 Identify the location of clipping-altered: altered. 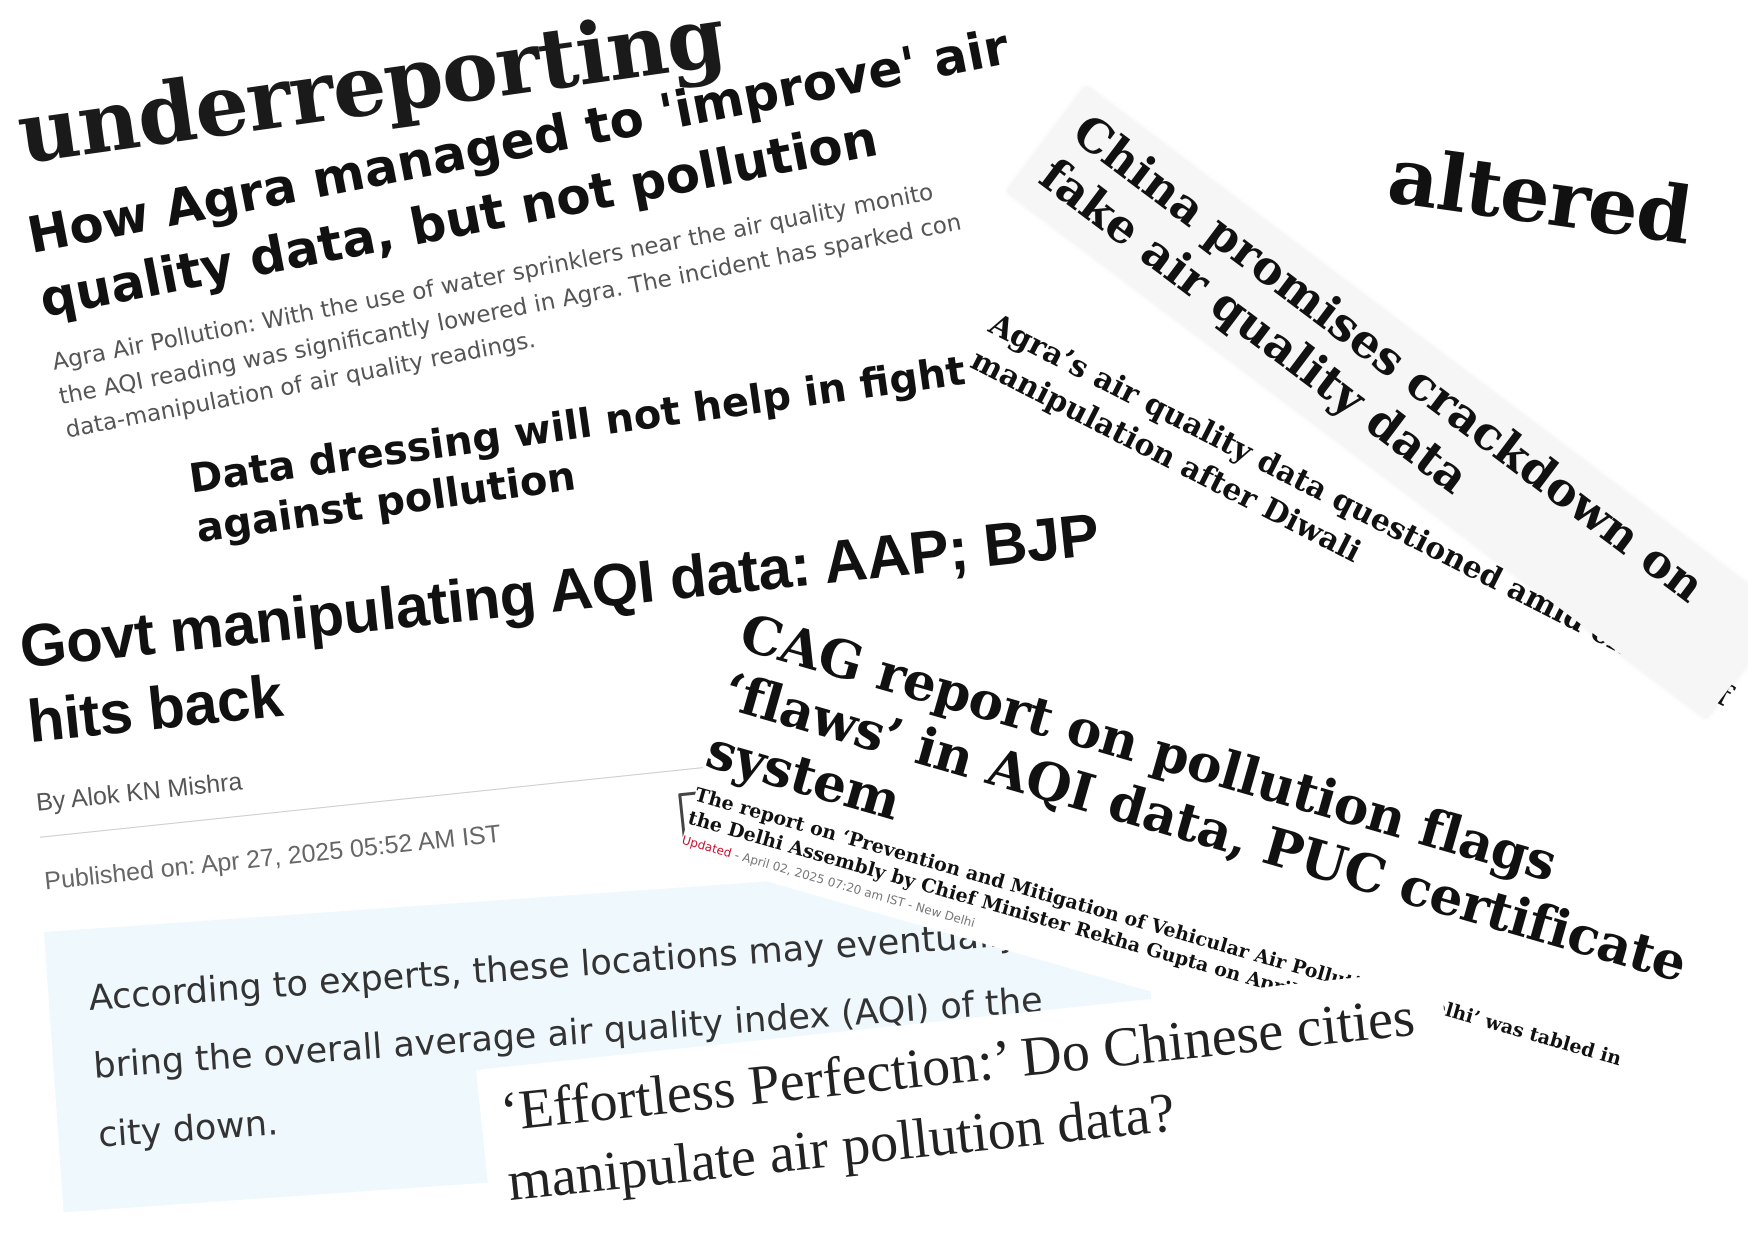
(1539, 196).